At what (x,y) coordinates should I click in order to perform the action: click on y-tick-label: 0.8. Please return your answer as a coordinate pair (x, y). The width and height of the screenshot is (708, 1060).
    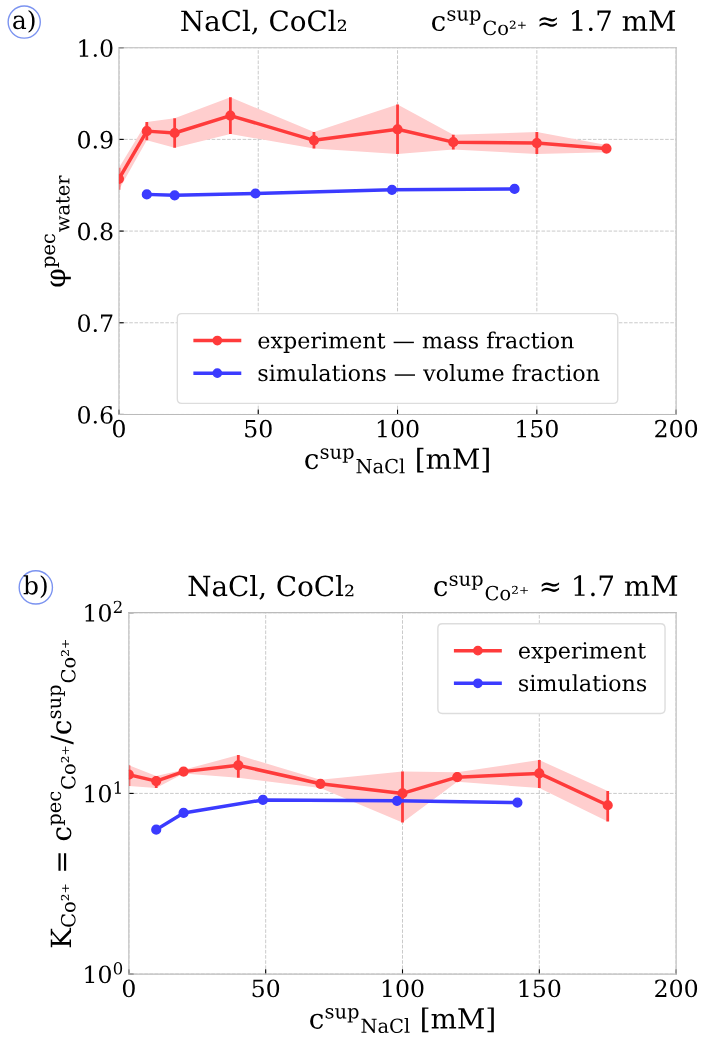
    Looking at the image, I should click on (95, 231).